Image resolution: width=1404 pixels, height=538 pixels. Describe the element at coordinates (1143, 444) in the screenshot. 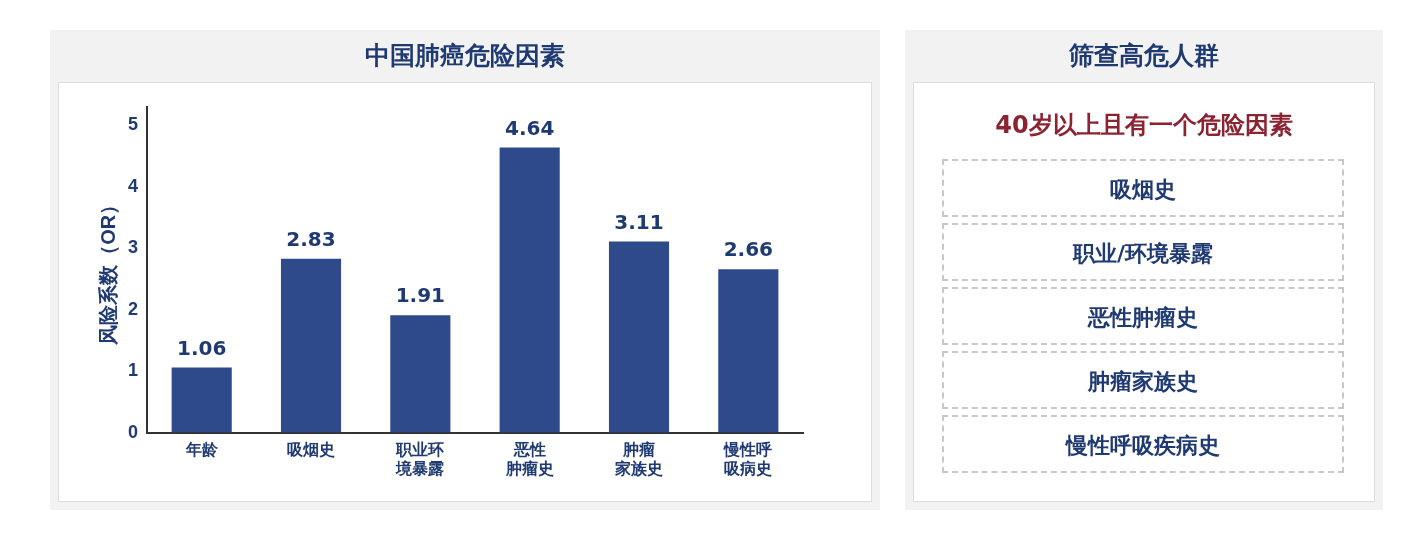

I see `text: 慢性呼吸疾病史` at that location.